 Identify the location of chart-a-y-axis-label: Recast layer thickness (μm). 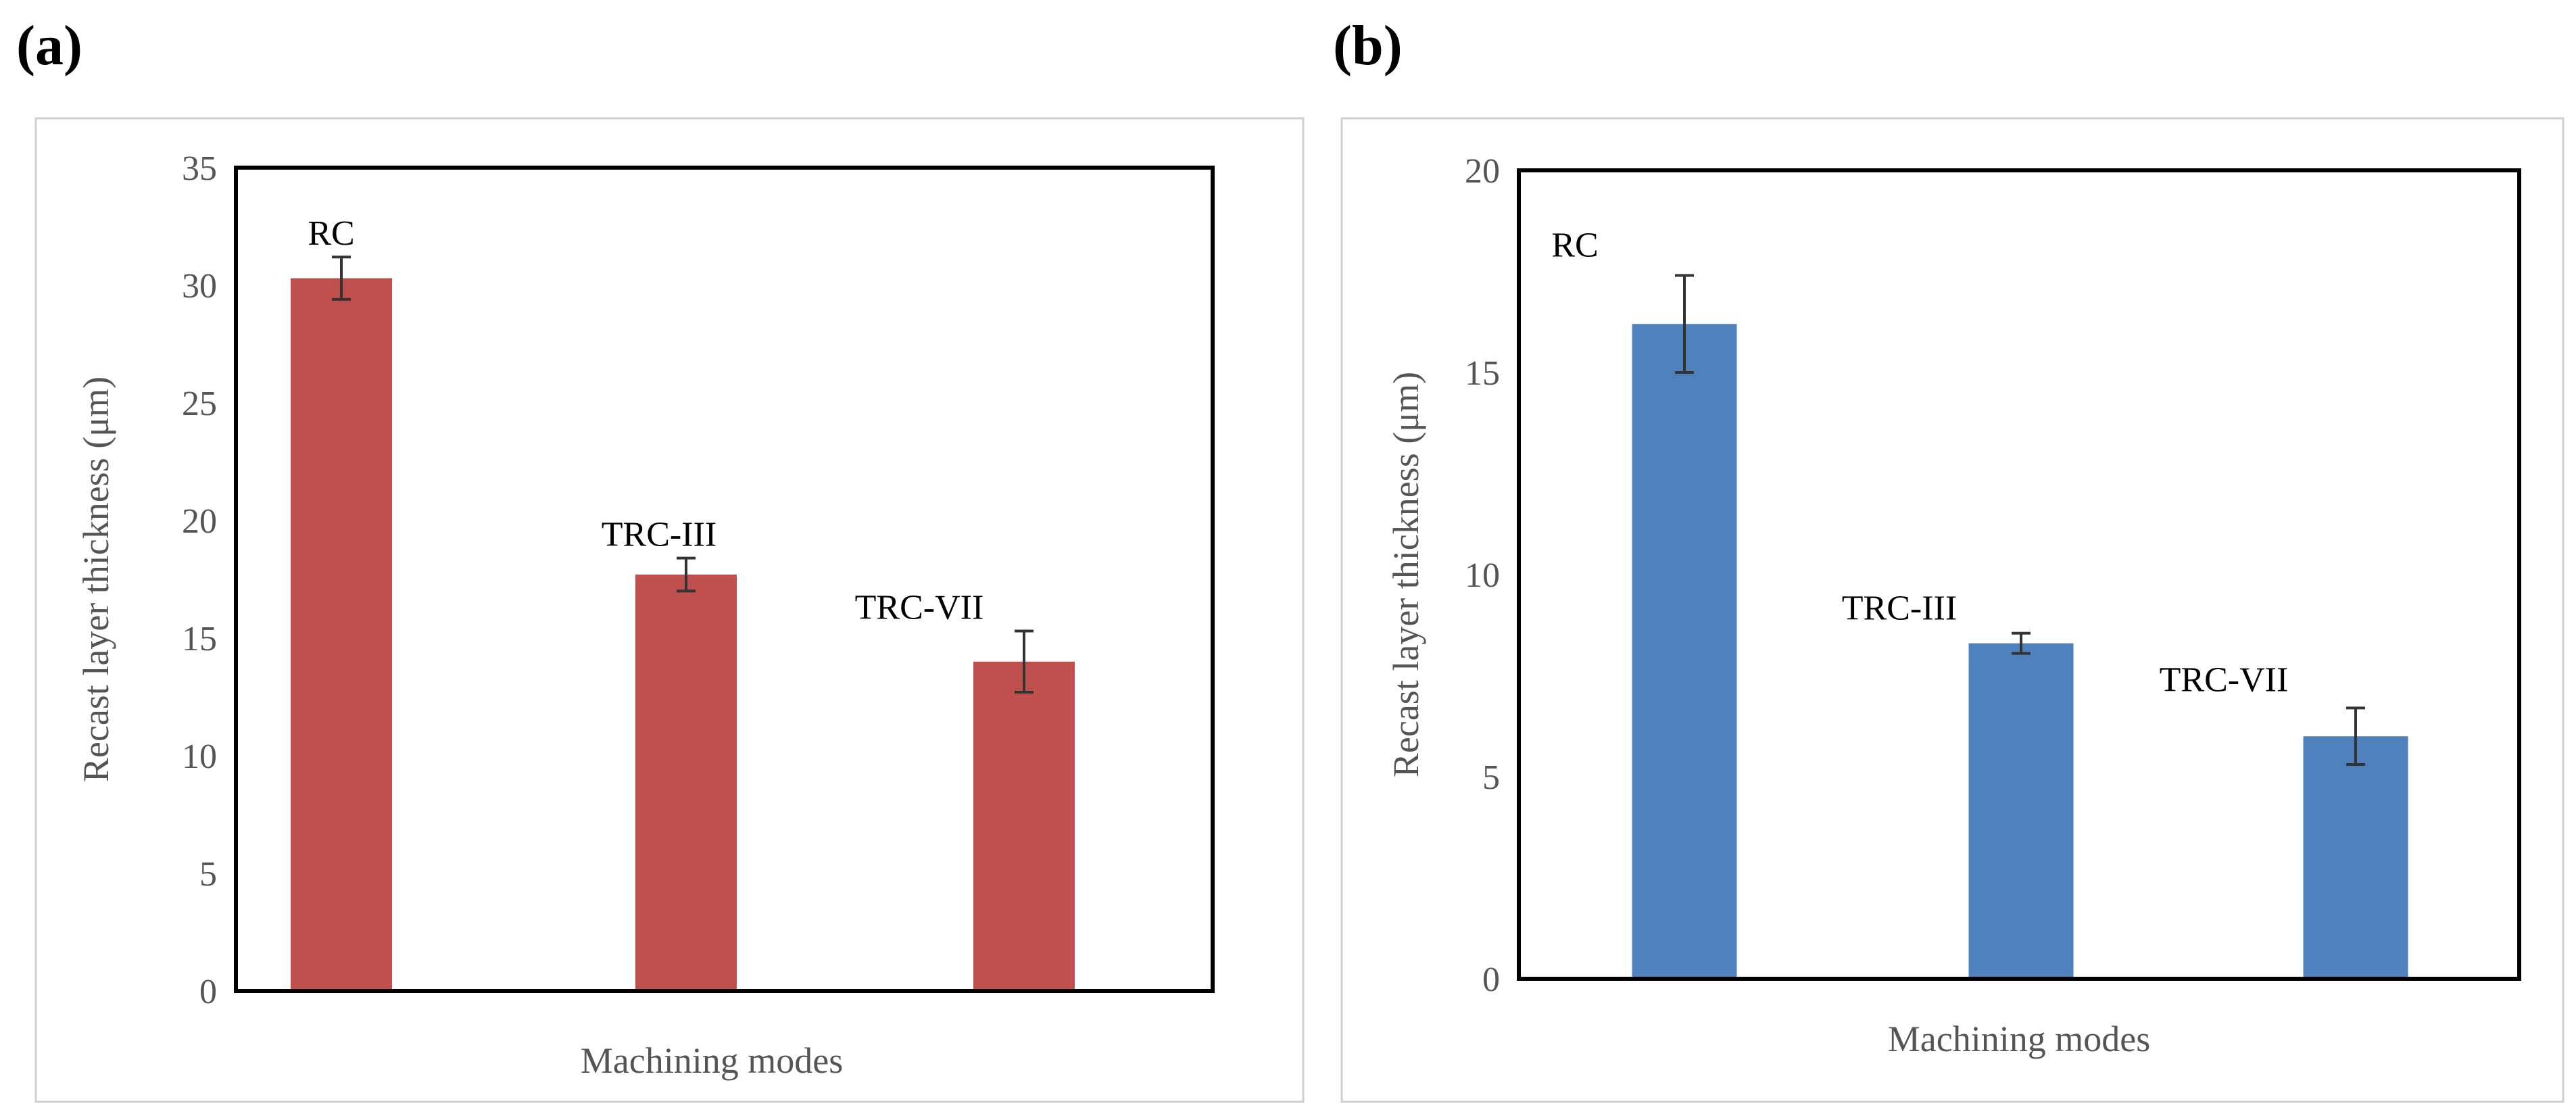
(96, 579).